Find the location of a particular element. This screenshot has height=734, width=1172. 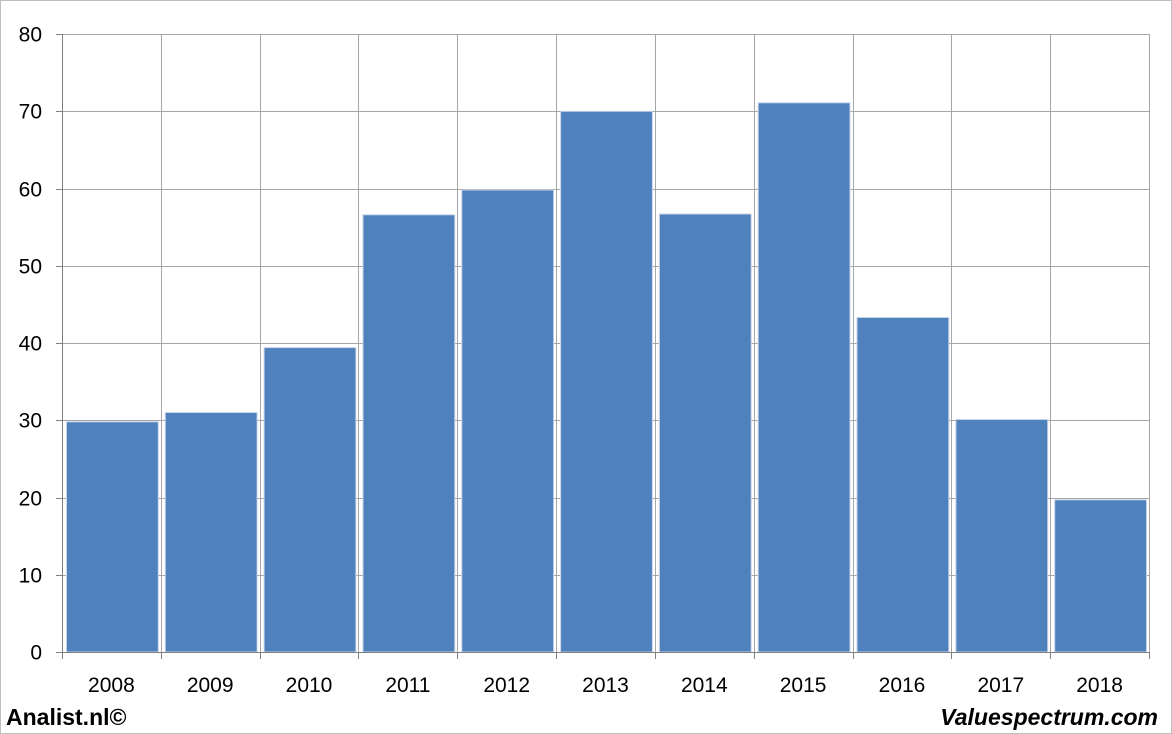

bar-2016 is located at coordinates (903, 485).